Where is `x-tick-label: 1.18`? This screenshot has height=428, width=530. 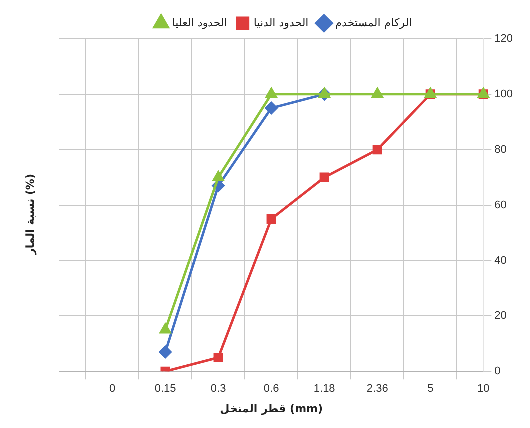
x-tick-label: 1.18 is located at coordinates (325, 389).